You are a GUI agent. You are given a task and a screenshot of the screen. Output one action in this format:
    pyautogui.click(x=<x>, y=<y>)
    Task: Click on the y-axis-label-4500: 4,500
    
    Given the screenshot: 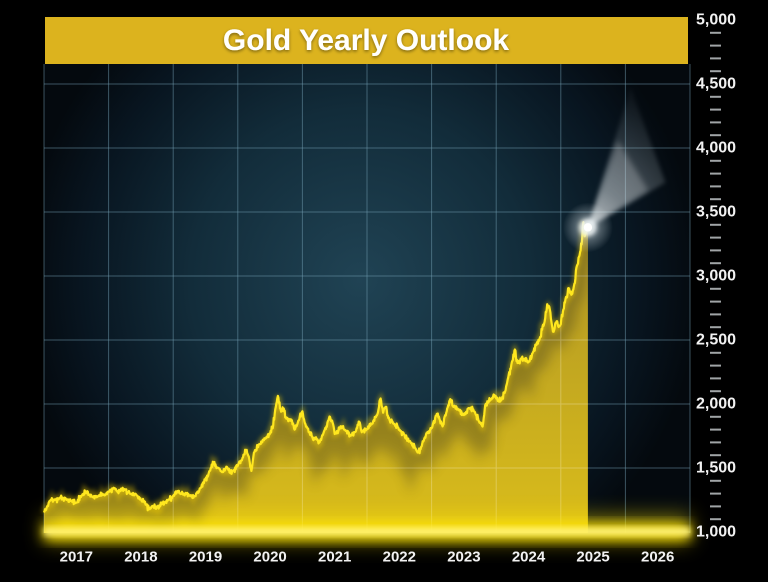 What is the action you would take?
    pyautogui.click(x=716, y=84)
    